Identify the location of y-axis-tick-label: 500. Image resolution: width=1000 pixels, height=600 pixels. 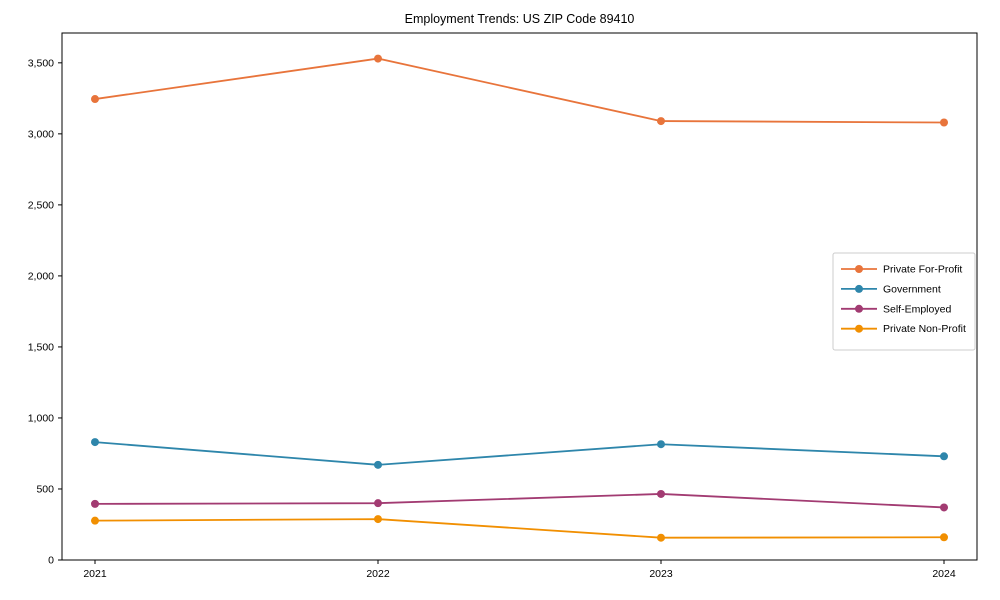
(45, 489).